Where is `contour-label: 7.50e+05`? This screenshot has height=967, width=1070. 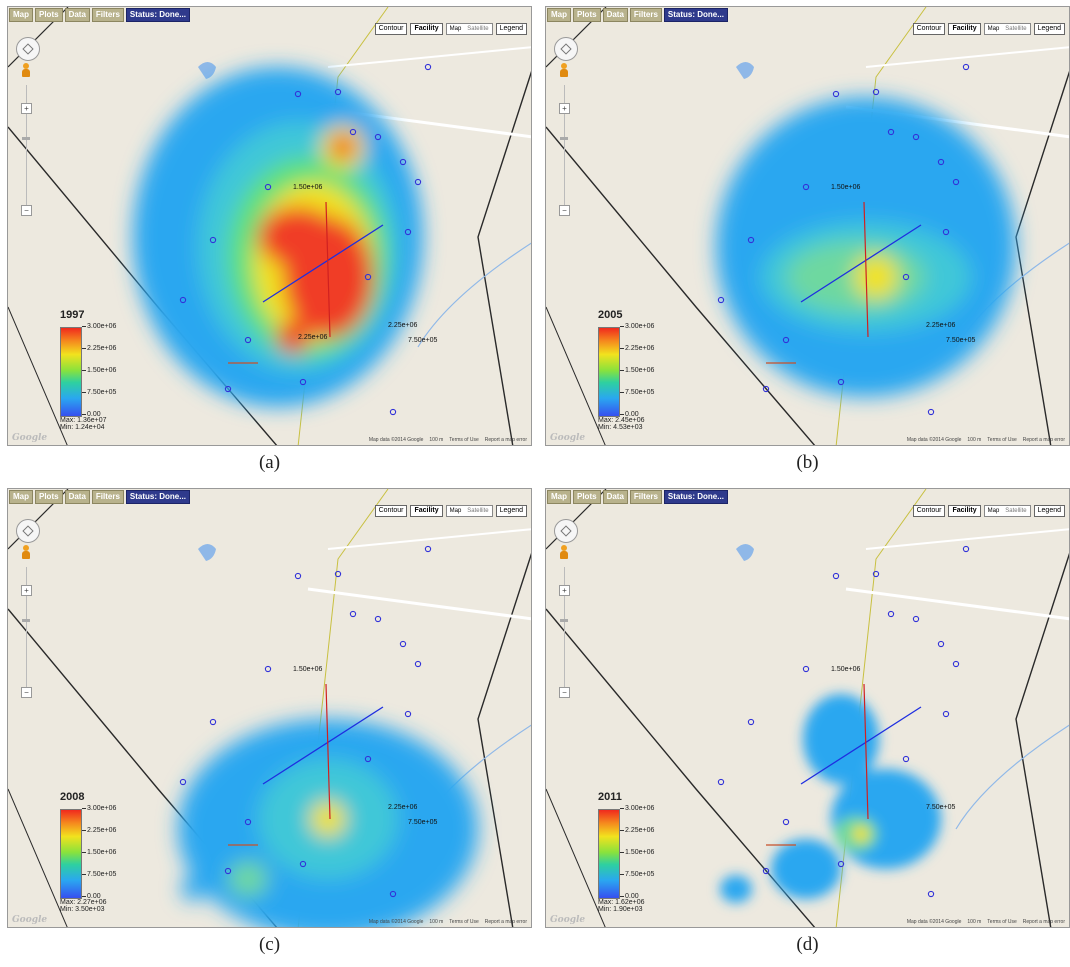
contour-label: 7.50e+05 is located at coordinates (940, 807).